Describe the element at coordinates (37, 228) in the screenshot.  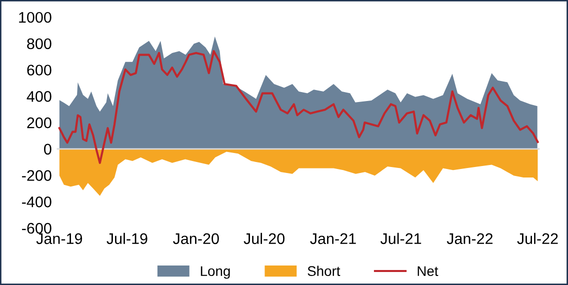
I see `y-tick-label: -600` at that location.